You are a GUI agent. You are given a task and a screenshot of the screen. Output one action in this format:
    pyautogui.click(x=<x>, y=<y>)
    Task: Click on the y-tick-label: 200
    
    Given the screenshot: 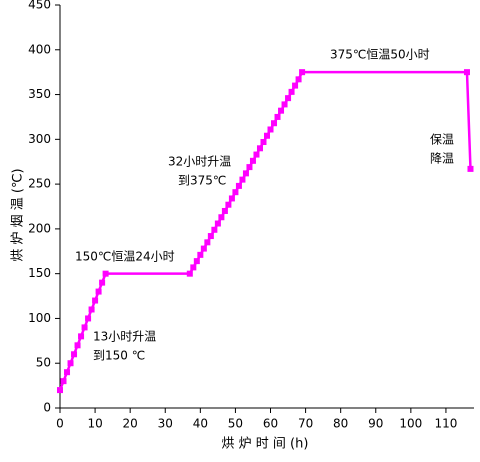 What is the action you would take?
    pyautogui.click(x=39, y=228)
    